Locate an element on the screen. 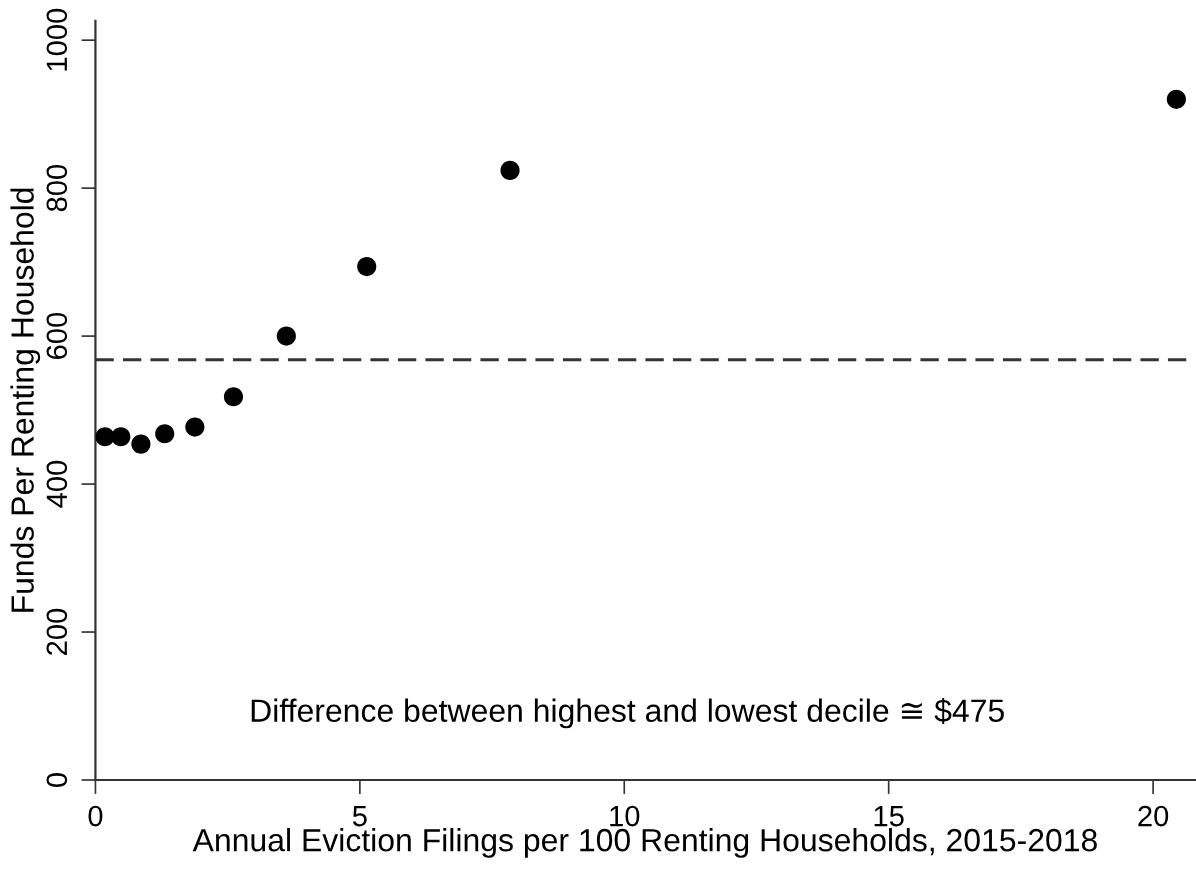 The height and width of the screenshot is (872, 1196). y-axis-title: Funds Per Renting Household is located at coordinates (25, 400).